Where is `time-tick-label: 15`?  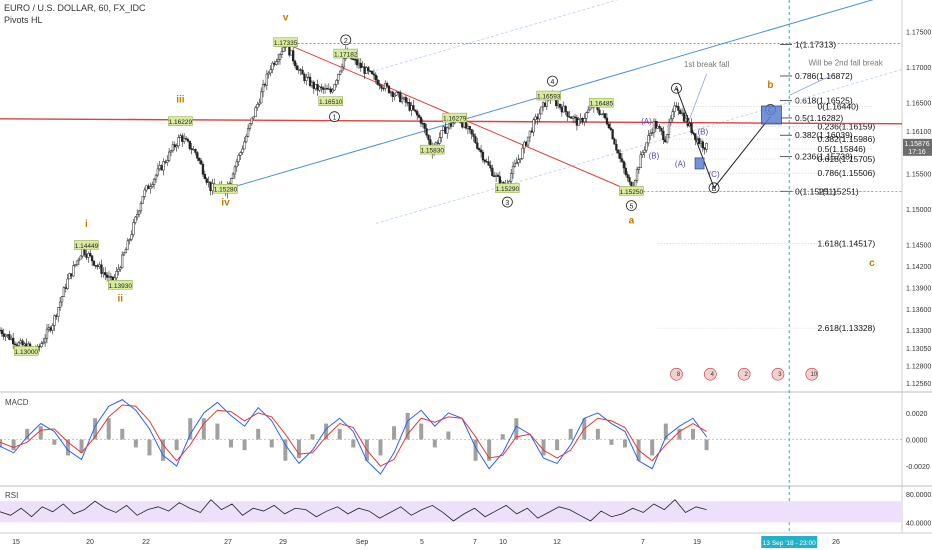
time-tick-label: 15 is located at coordinates (16, 542).